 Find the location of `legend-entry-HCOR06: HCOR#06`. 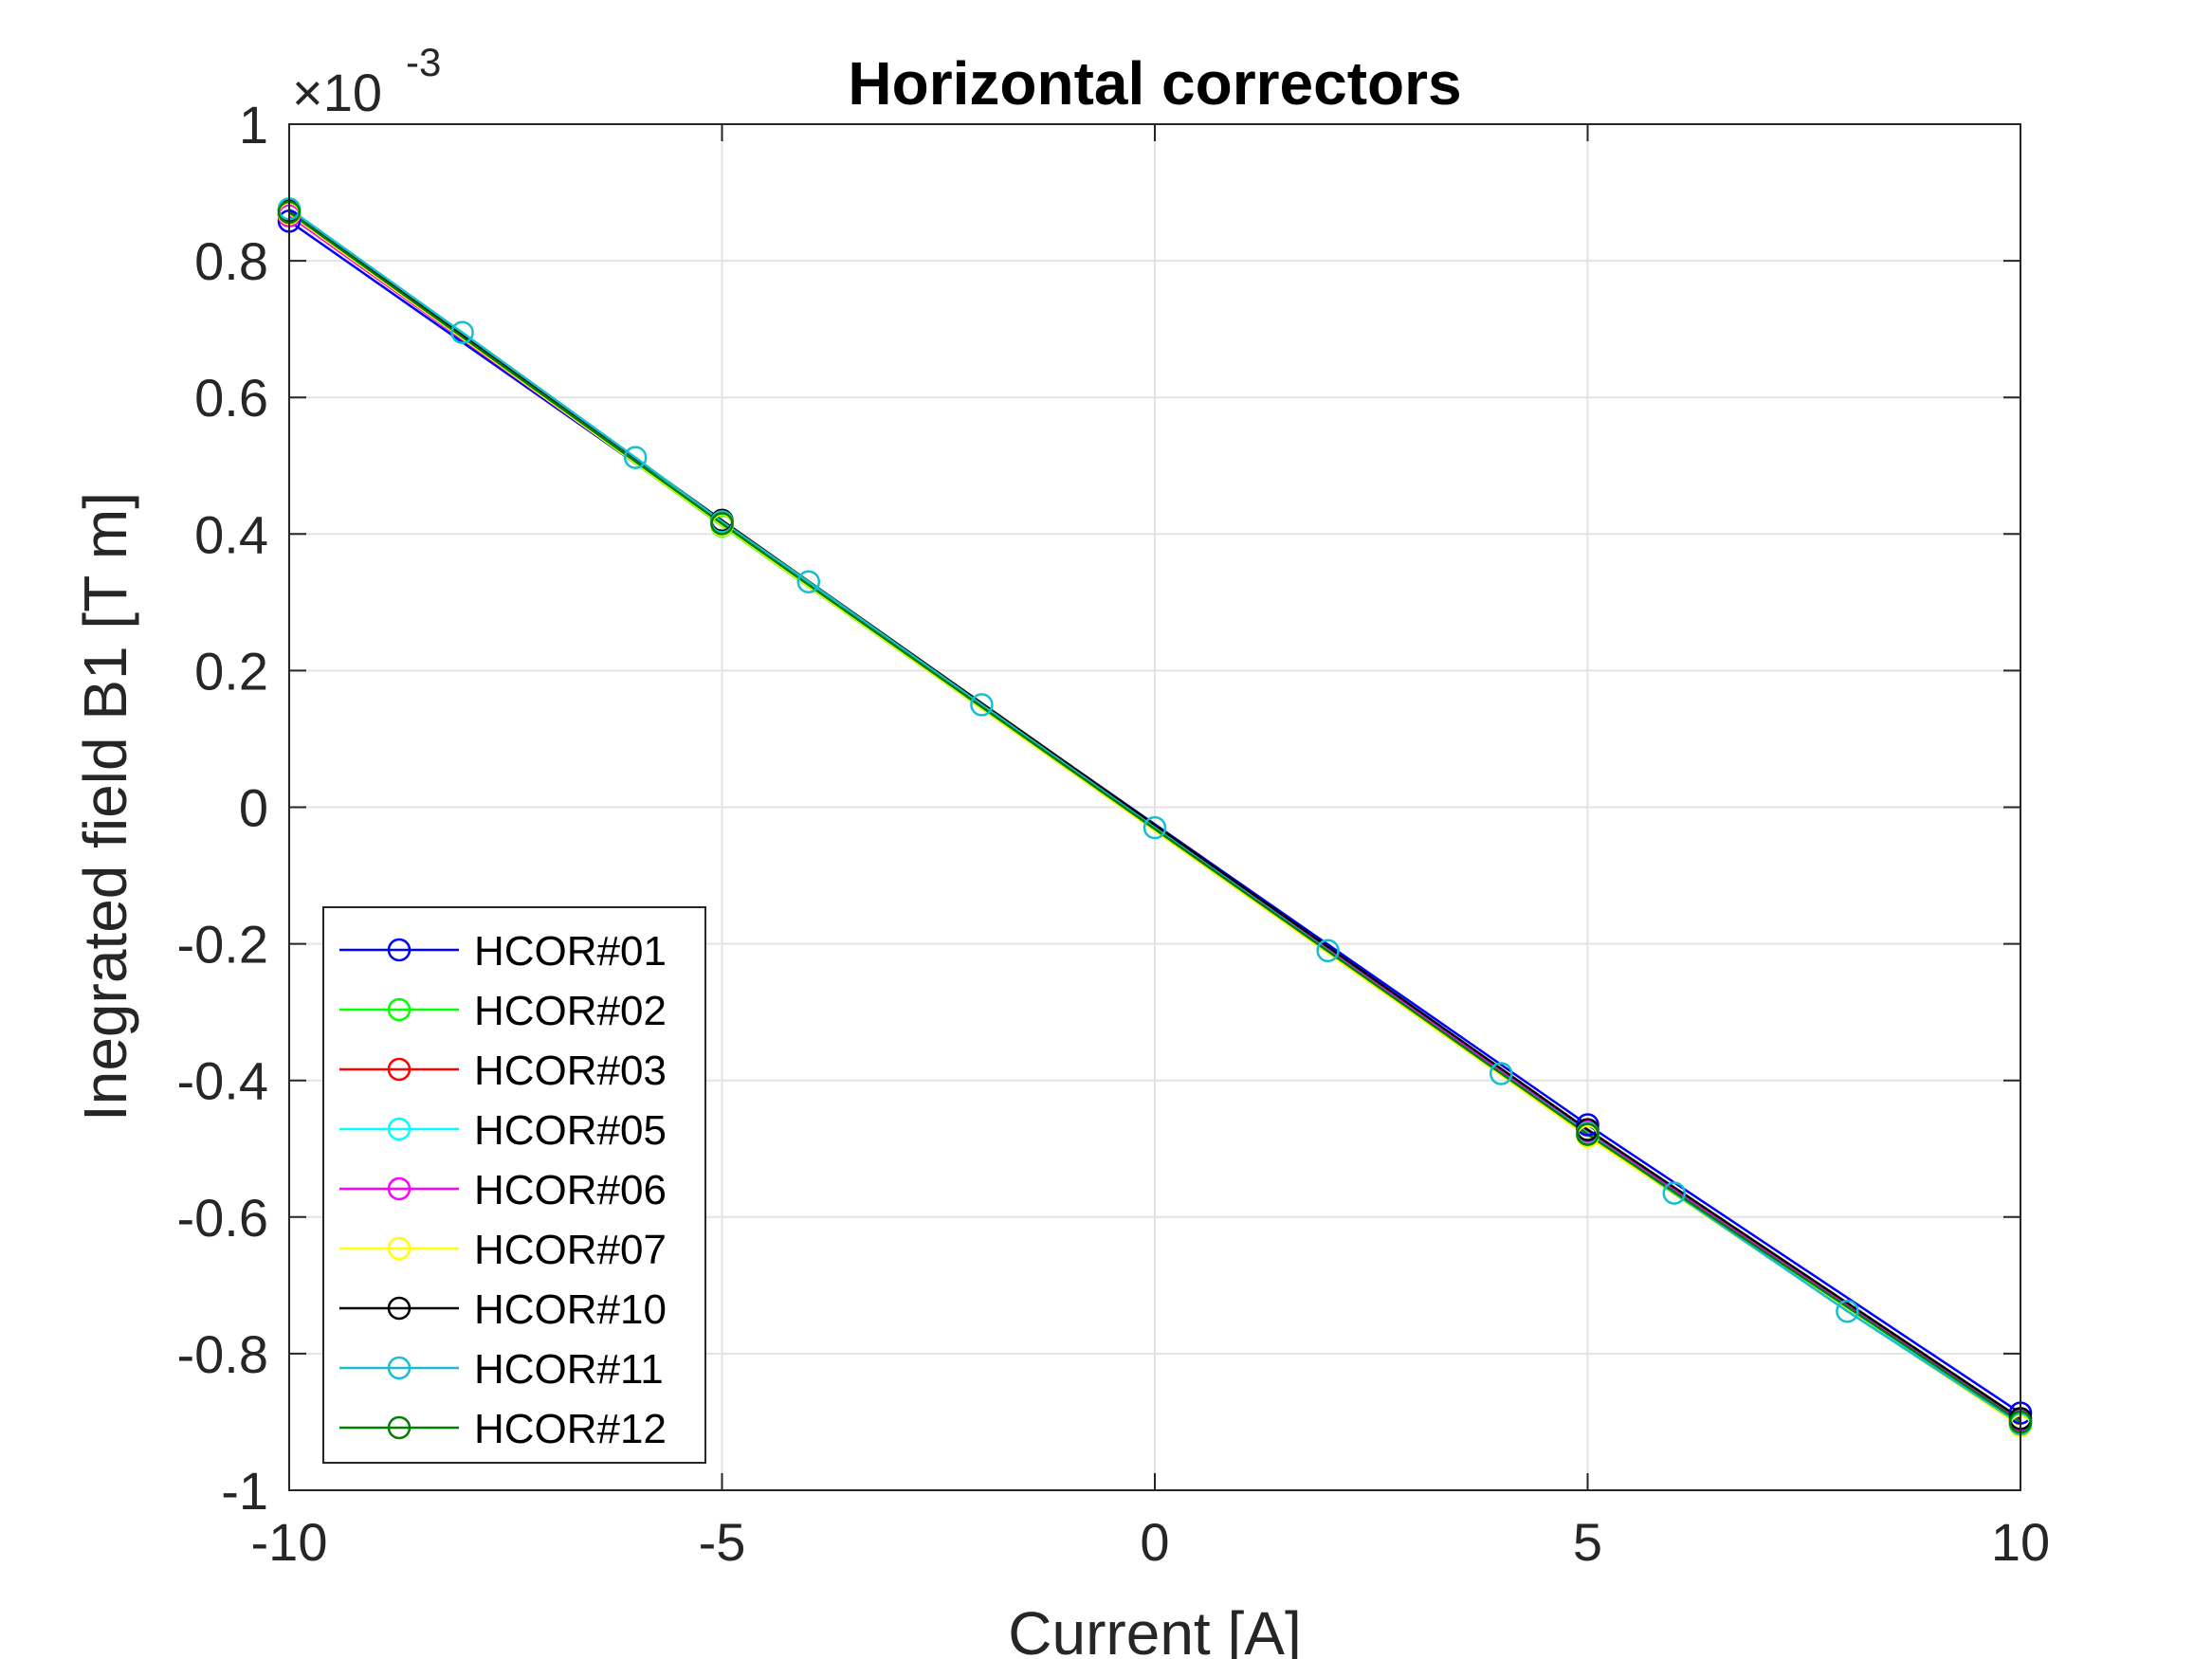

legend-entry-HCOR06: HCOR#06 is located at coordinates (503, 1190).